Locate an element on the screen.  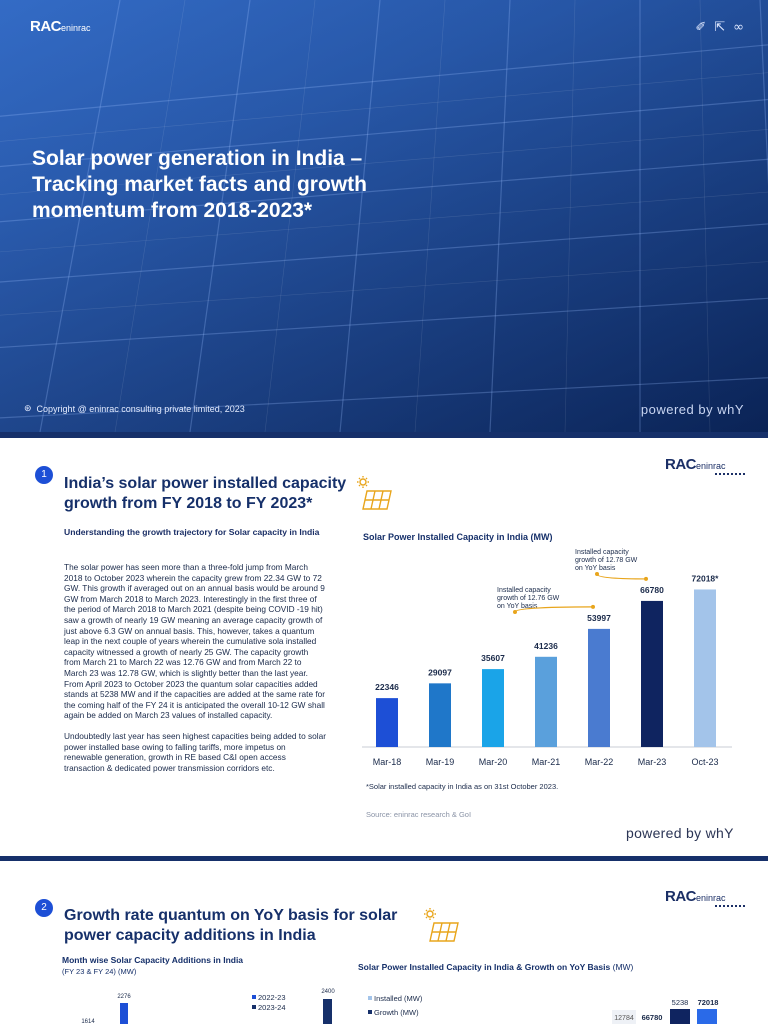
data-label: 2276 is located at coordinates (124, 997).